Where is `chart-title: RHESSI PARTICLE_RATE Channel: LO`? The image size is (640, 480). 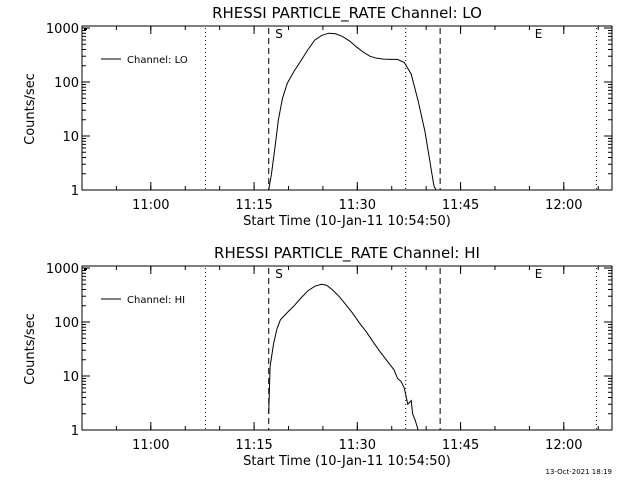 chart-title: RHESSI PARTICLE_RATE Channel: LO is located at coordinates (347, 13).